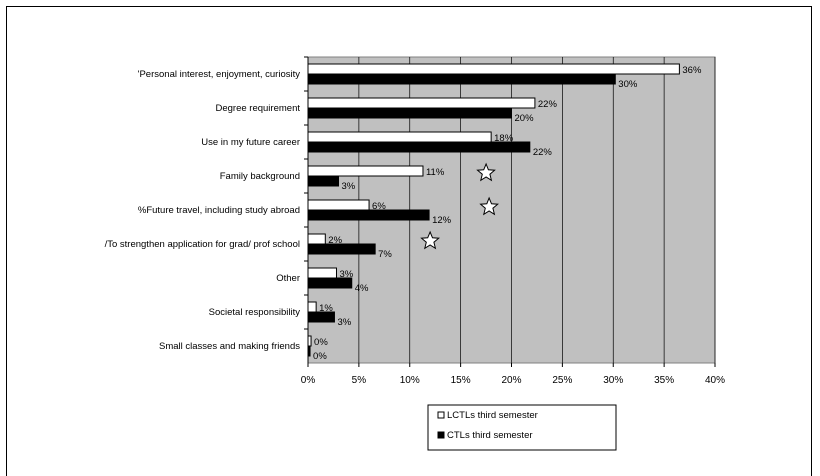  I want to click on data-label: 36%, so click(692, 70).